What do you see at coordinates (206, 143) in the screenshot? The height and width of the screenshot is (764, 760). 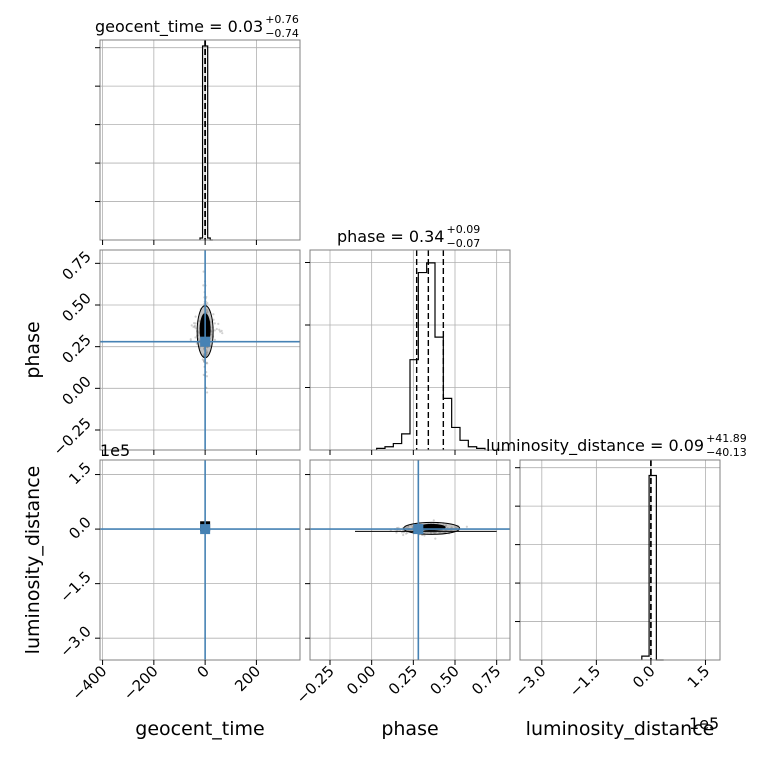 I see `geocent-time-histogram` at bounding box center [206, 143].